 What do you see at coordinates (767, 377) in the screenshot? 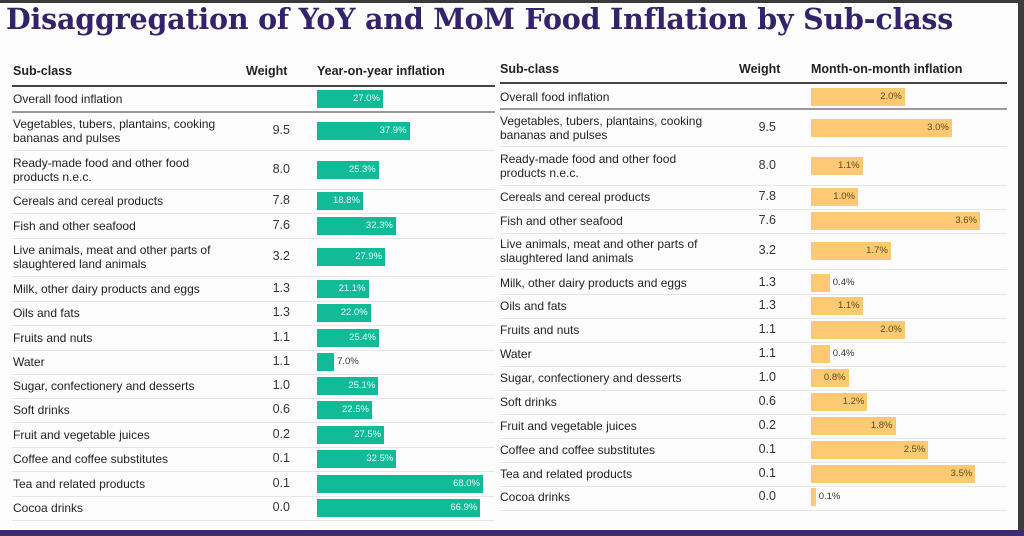
I see `mom-row-weight: 1.0` at bounding box center [767, 377].